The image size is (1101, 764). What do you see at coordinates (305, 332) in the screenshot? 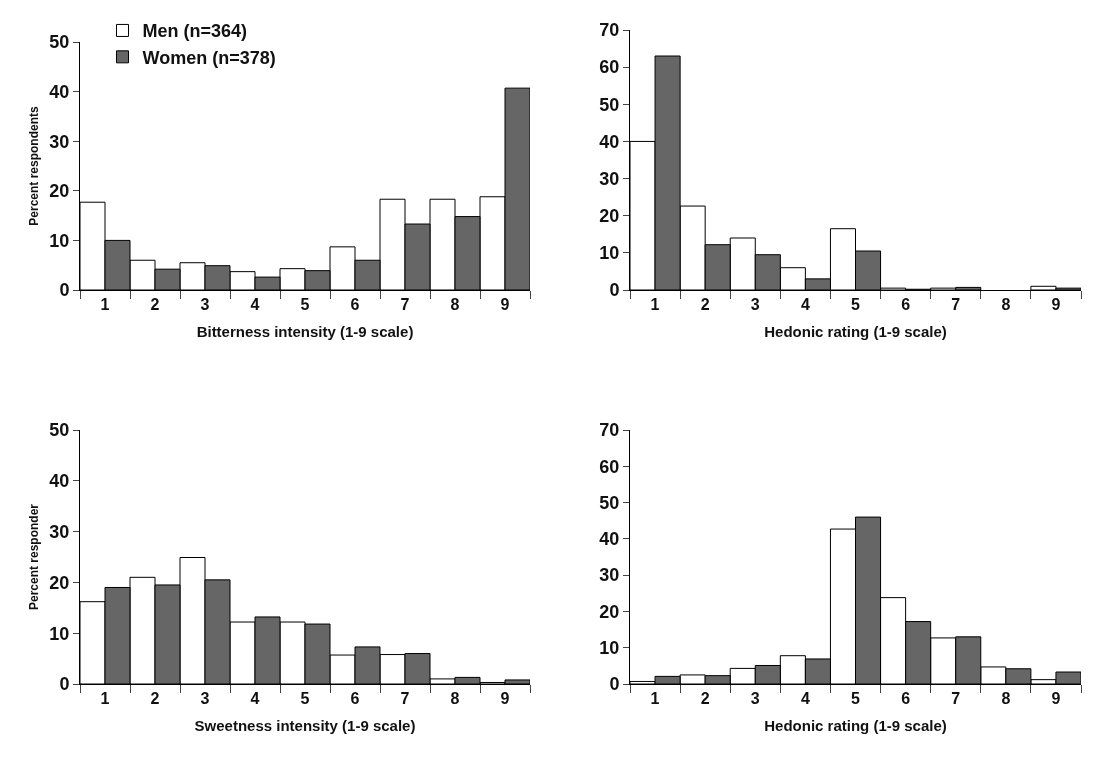
I see `x-axis-title: Bitterness intensity (1-9 scale)` at bounding box center [305, 332].